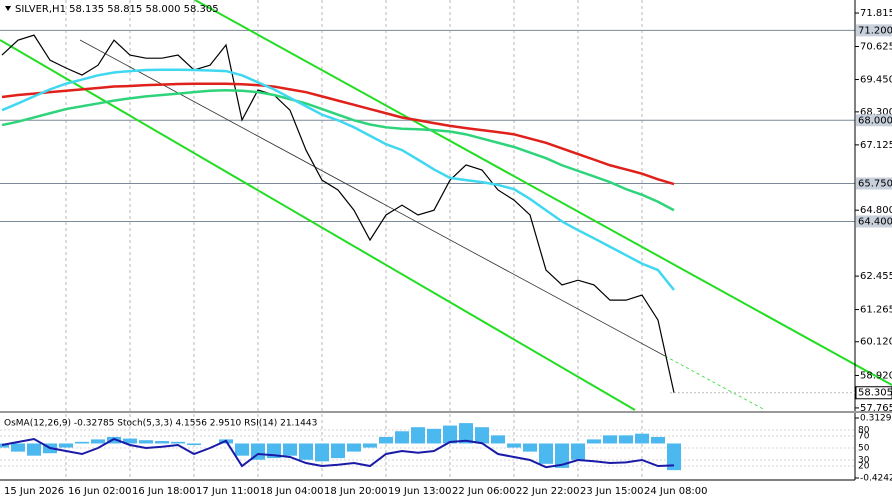 The width and height of the screenshot is (892, 500). I want to click on rsi-line, so click(338, 453).